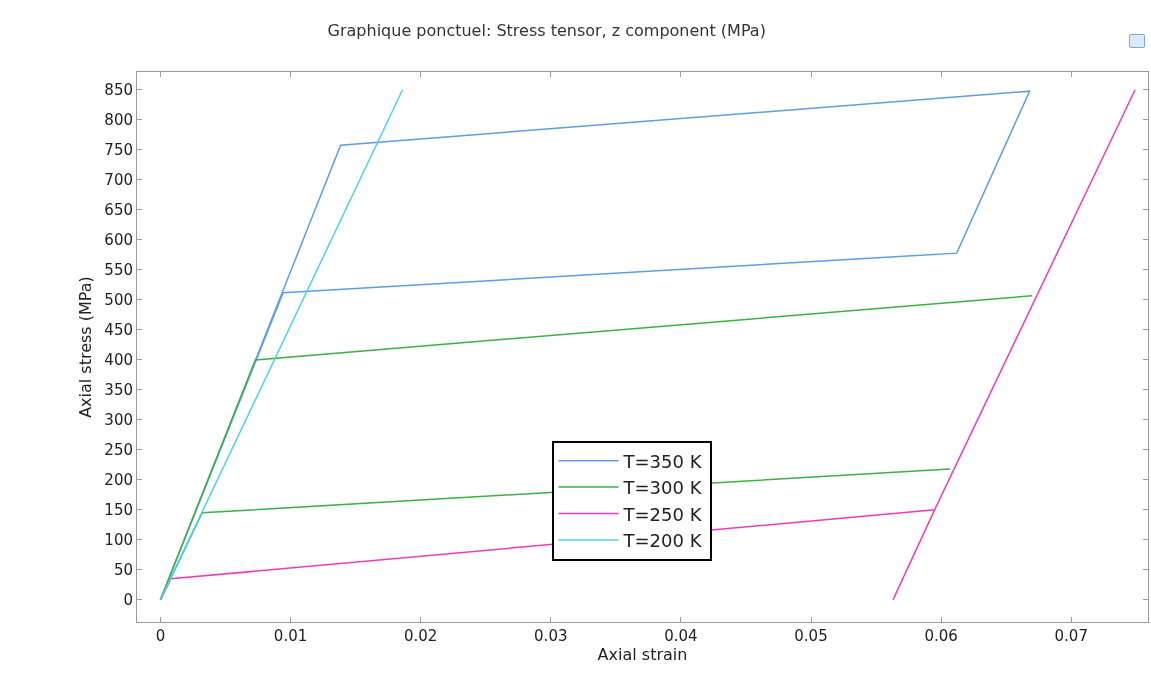  Describe the element at coordinates (681, 636) in the screenshot. I see `x-tick-label: 0.04` at that location.